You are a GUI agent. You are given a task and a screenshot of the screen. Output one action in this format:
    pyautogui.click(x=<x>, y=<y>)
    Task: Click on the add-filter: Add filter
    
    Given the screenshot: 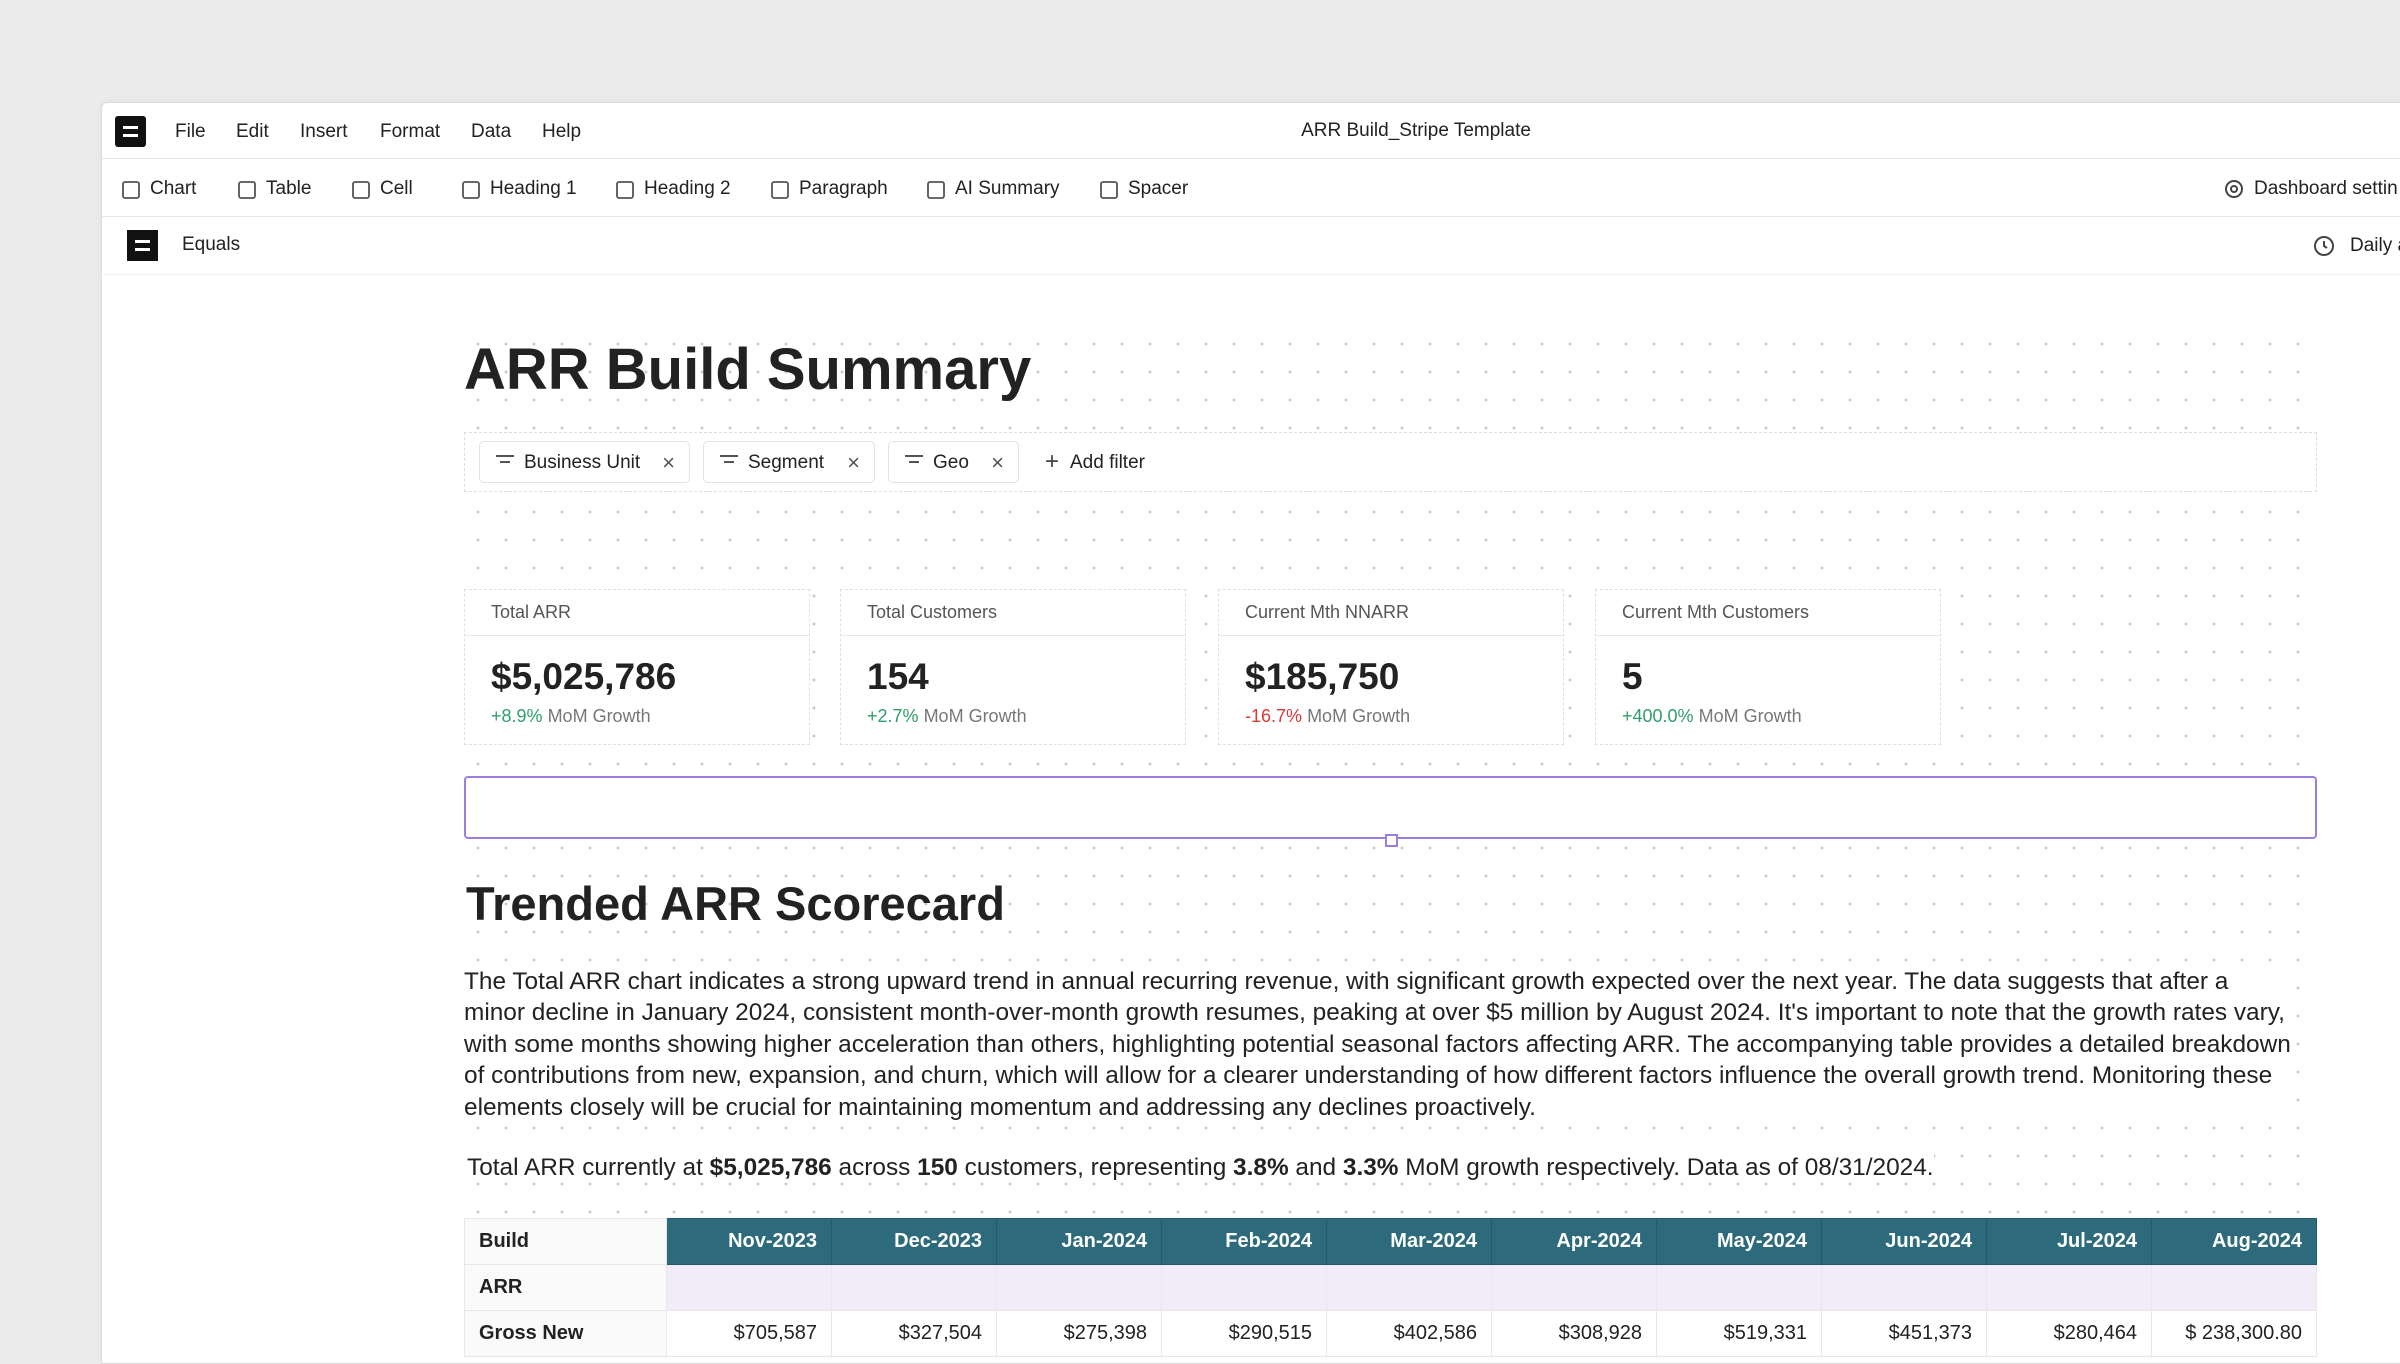 What is the action you would take?
    pyautogui.click(x=1107, y=462)
    